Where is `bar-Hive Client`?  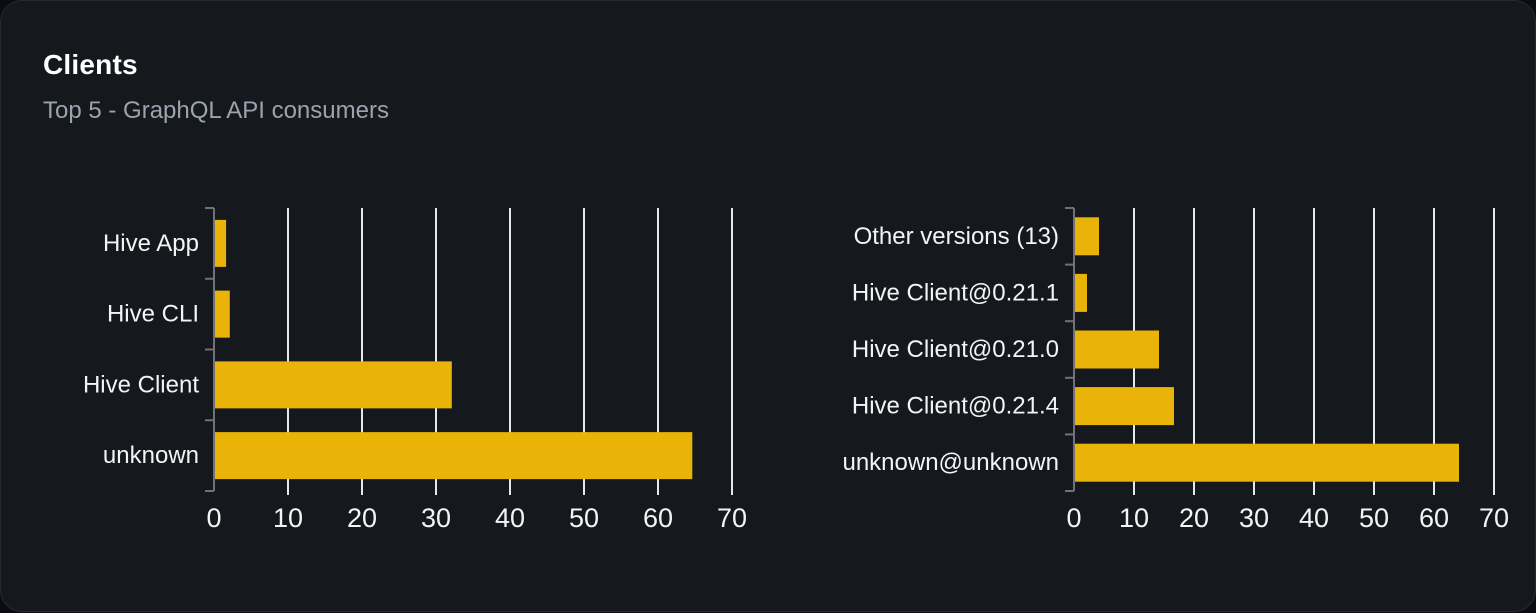
bar-Hive Client is located at coordinates (333, 385).